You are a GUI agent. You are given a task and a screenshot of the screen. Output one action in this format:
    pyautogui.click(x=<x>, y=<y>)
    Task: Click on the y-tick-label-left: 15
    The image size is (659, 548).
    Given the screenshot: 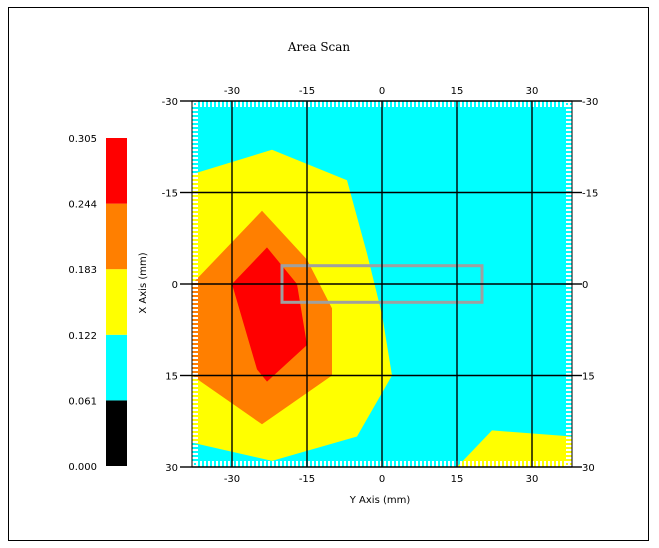 What is the action you would take?
    pyautogui.click(x=171, y=377)
    